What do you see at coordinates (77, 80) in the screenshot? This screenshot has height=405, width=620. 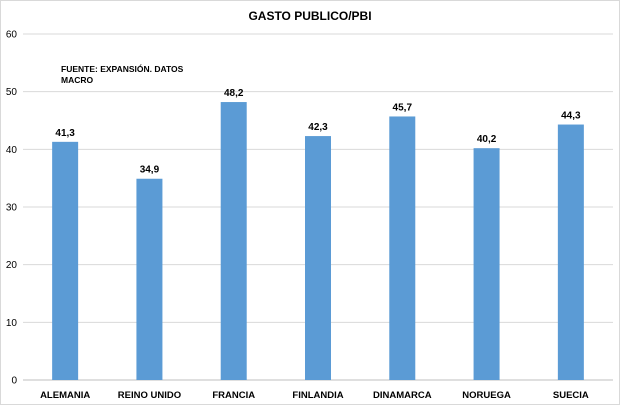 I see `source-annotation-line-2: MACRO` at bounding box center [77, 80].